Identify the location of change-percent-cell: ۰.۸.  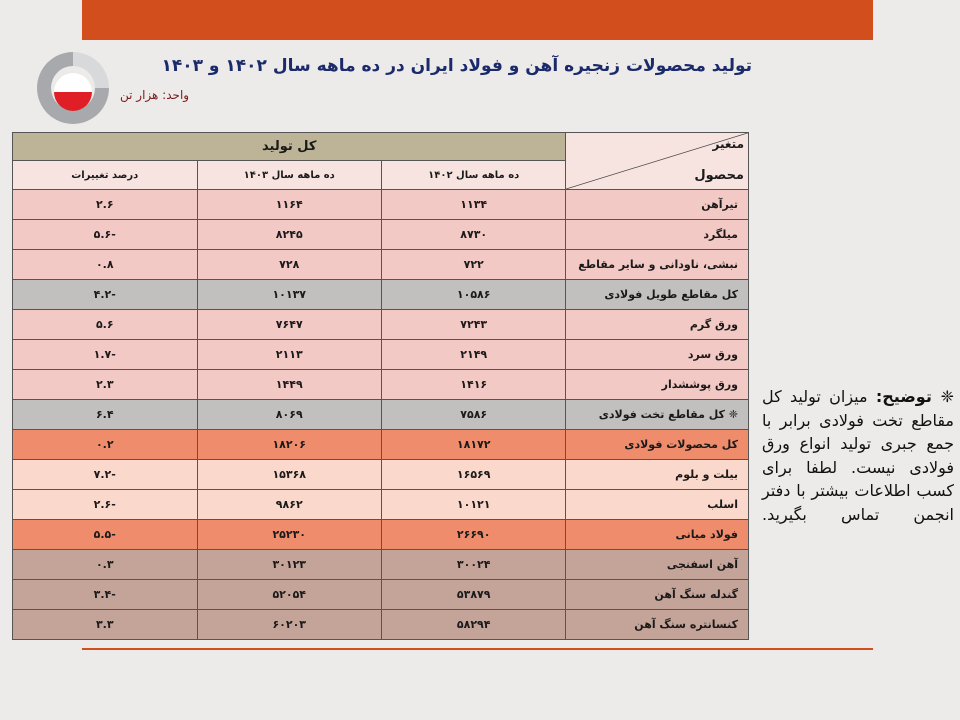
(105, 264).